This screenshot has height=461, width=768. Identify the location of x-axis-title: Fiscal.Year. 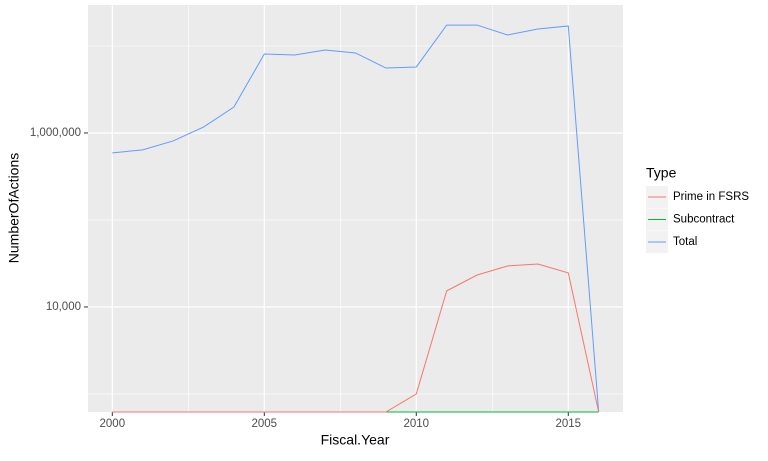
(355, 440).